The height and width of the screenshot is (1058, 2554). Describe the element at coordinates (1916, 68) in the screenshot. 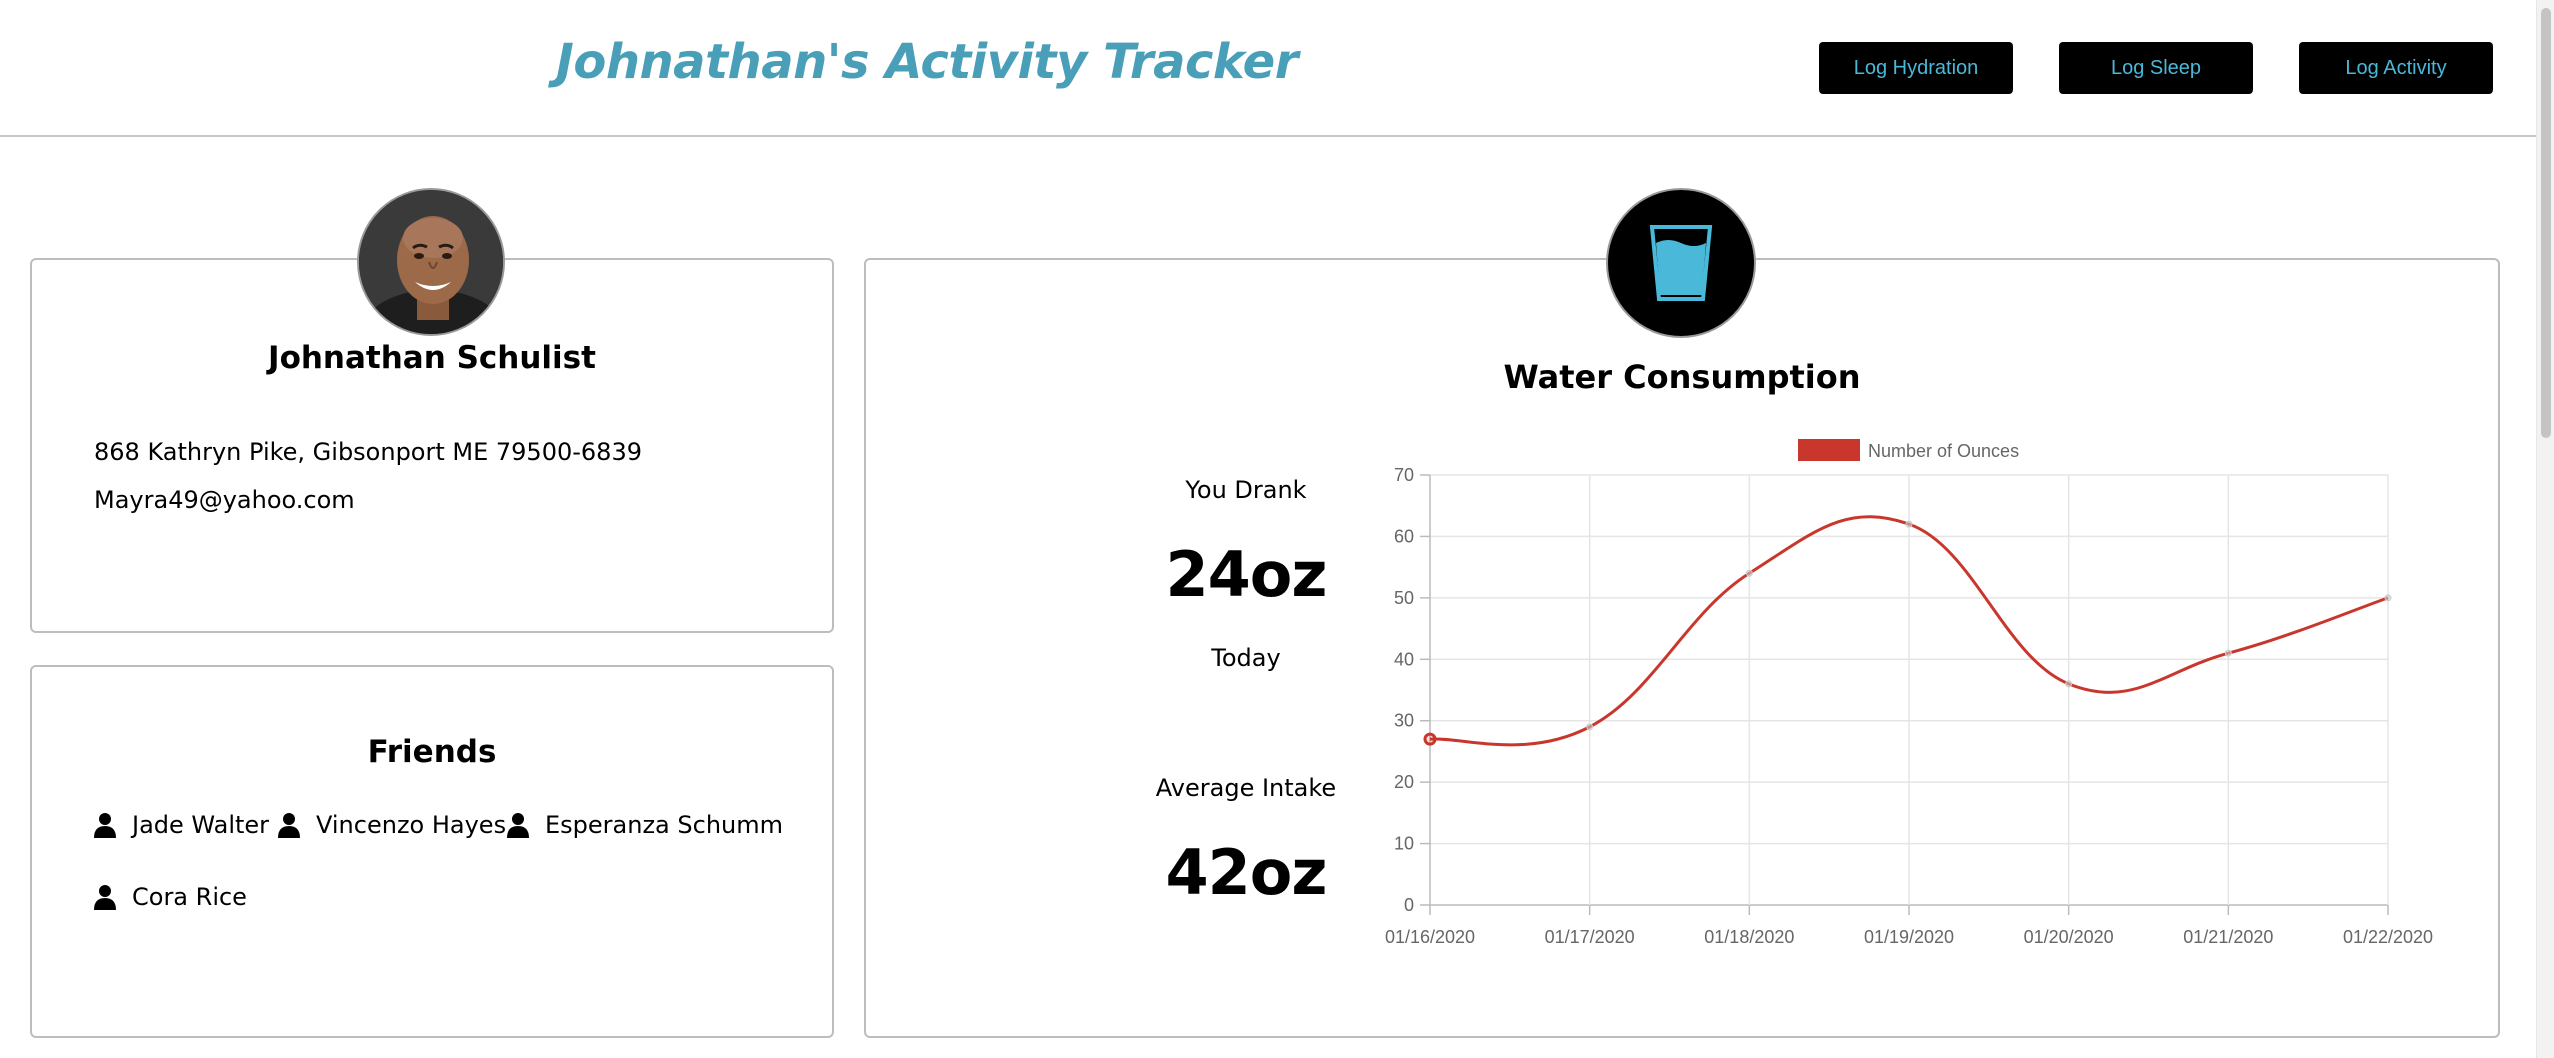

I see `log-hydration-button: Log Hydration` at that location.